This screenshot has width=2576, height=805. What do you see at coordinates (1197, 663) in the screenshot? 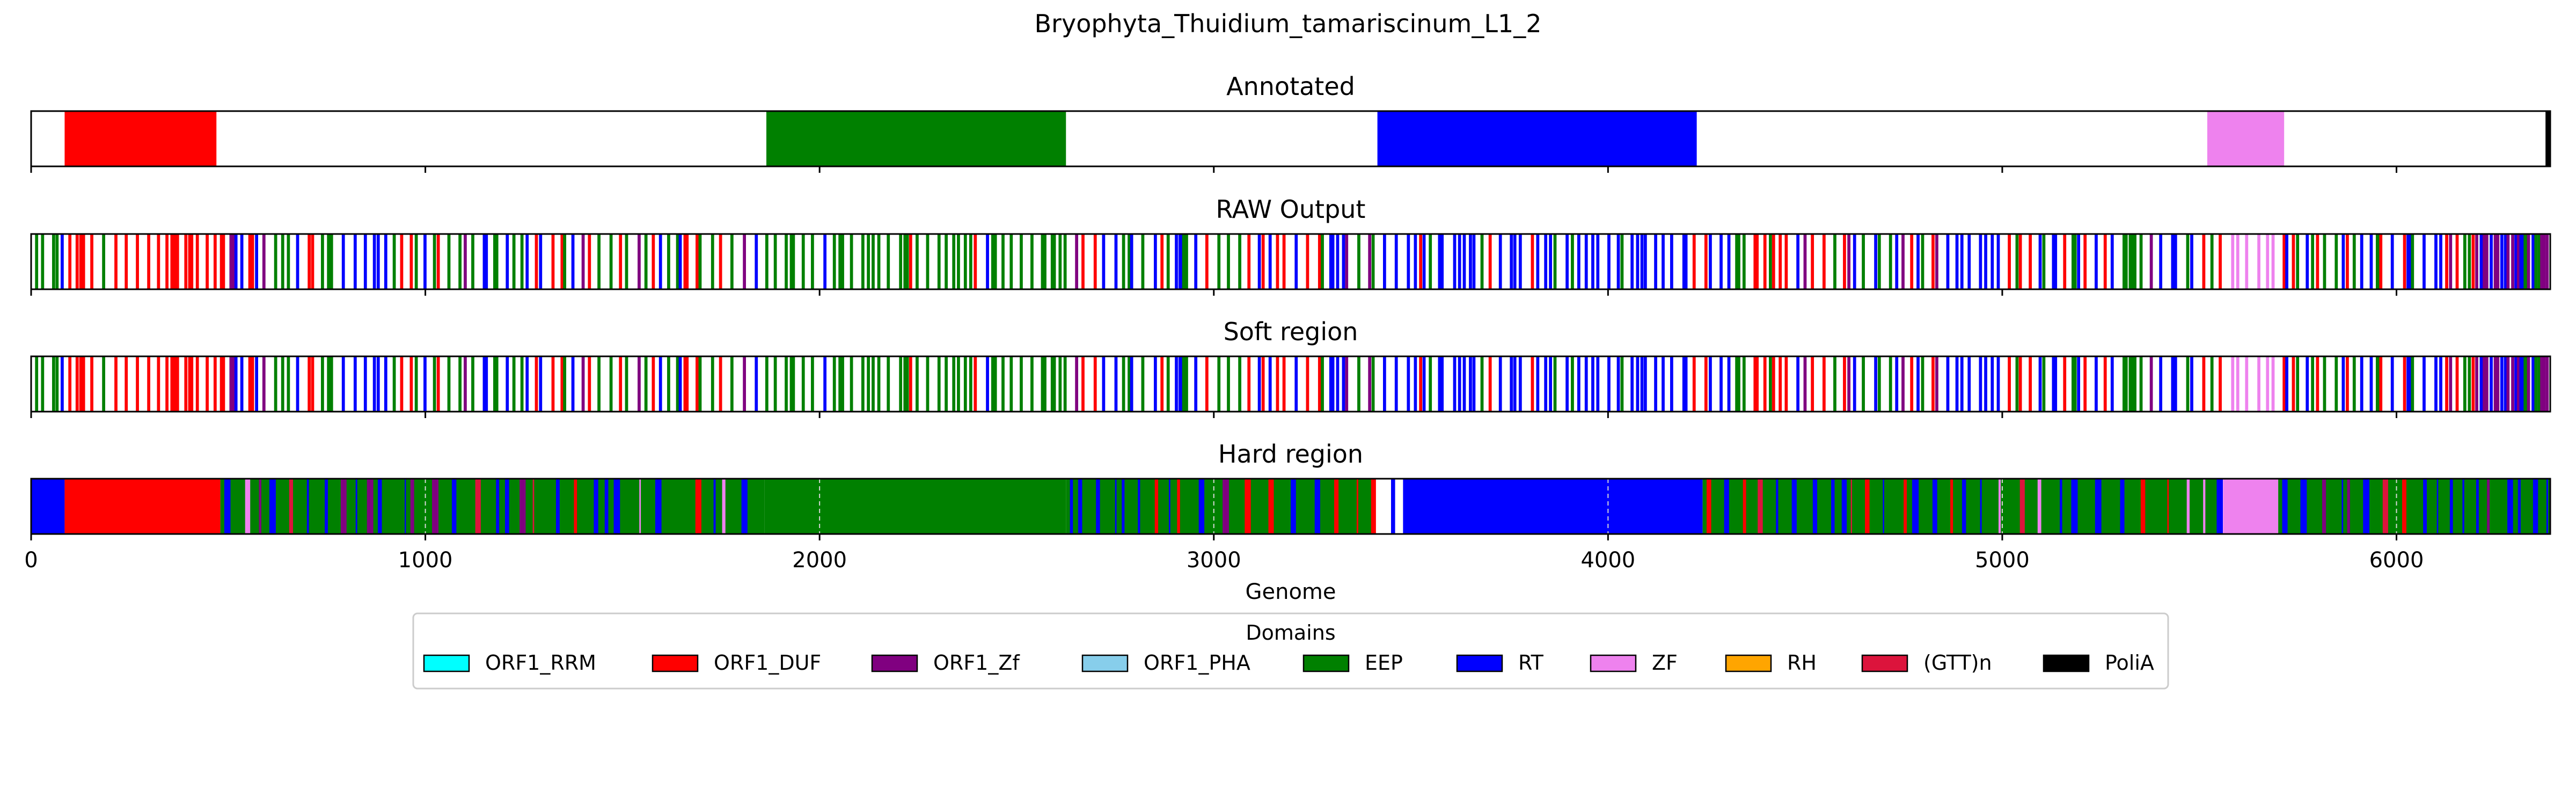
I see `legend-label: ORF1_PHA` at bounding box center [1197, 663].